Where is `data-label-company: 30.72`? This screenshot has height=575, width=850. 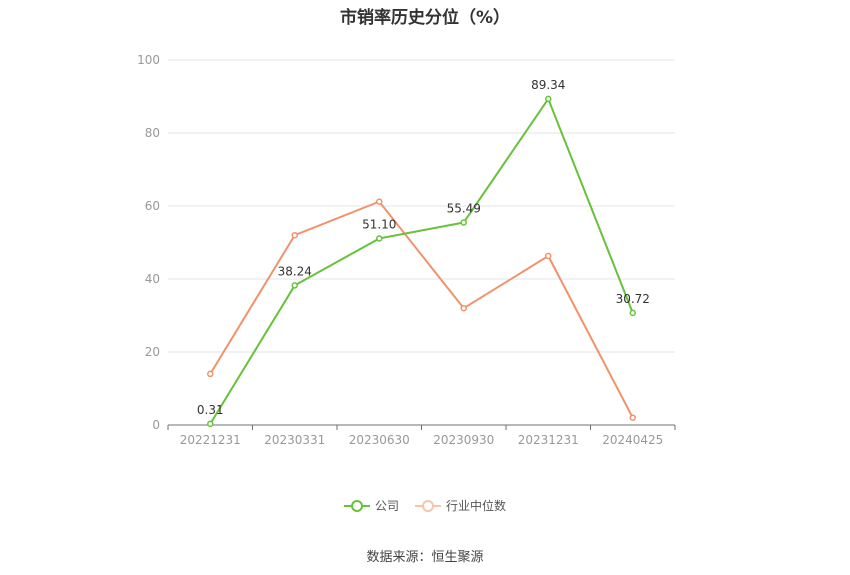 data-label-company: 30.72 is located at coordinates (633, 299).